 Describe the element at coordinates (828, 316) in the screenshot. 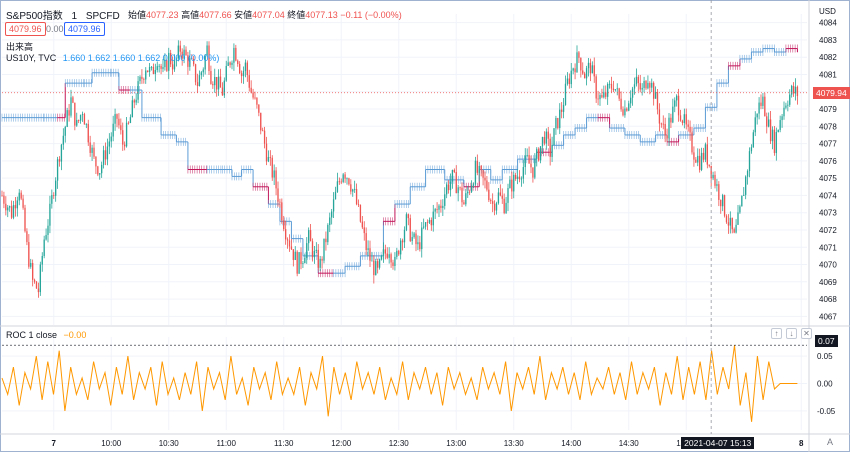

I see `price-tick-label: 4067` at that location.